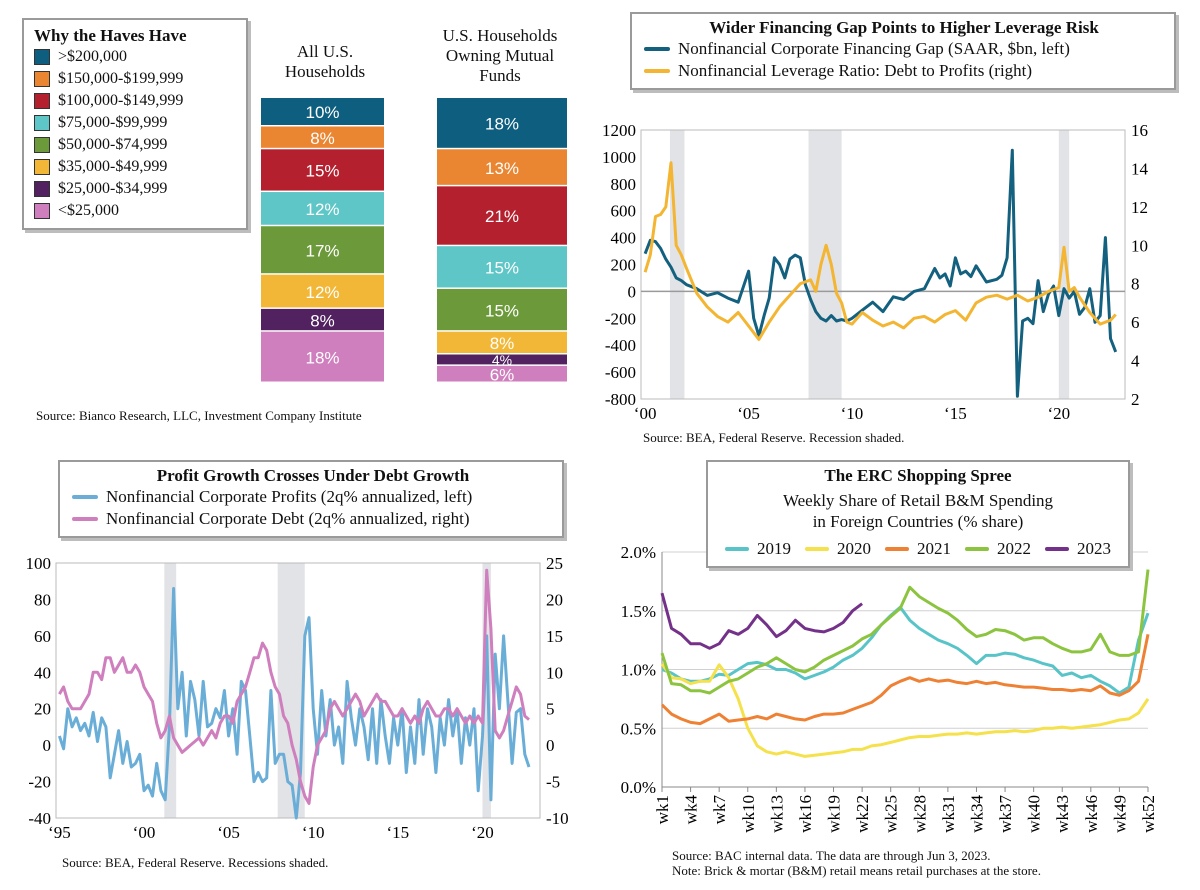 Image resolution: width=1200 pixels, height=890 pixels. What do you see at coordinates (42, 636) in the screenshot?
I see `y-left-tick-label: 60` at bounding box center [42, 636].